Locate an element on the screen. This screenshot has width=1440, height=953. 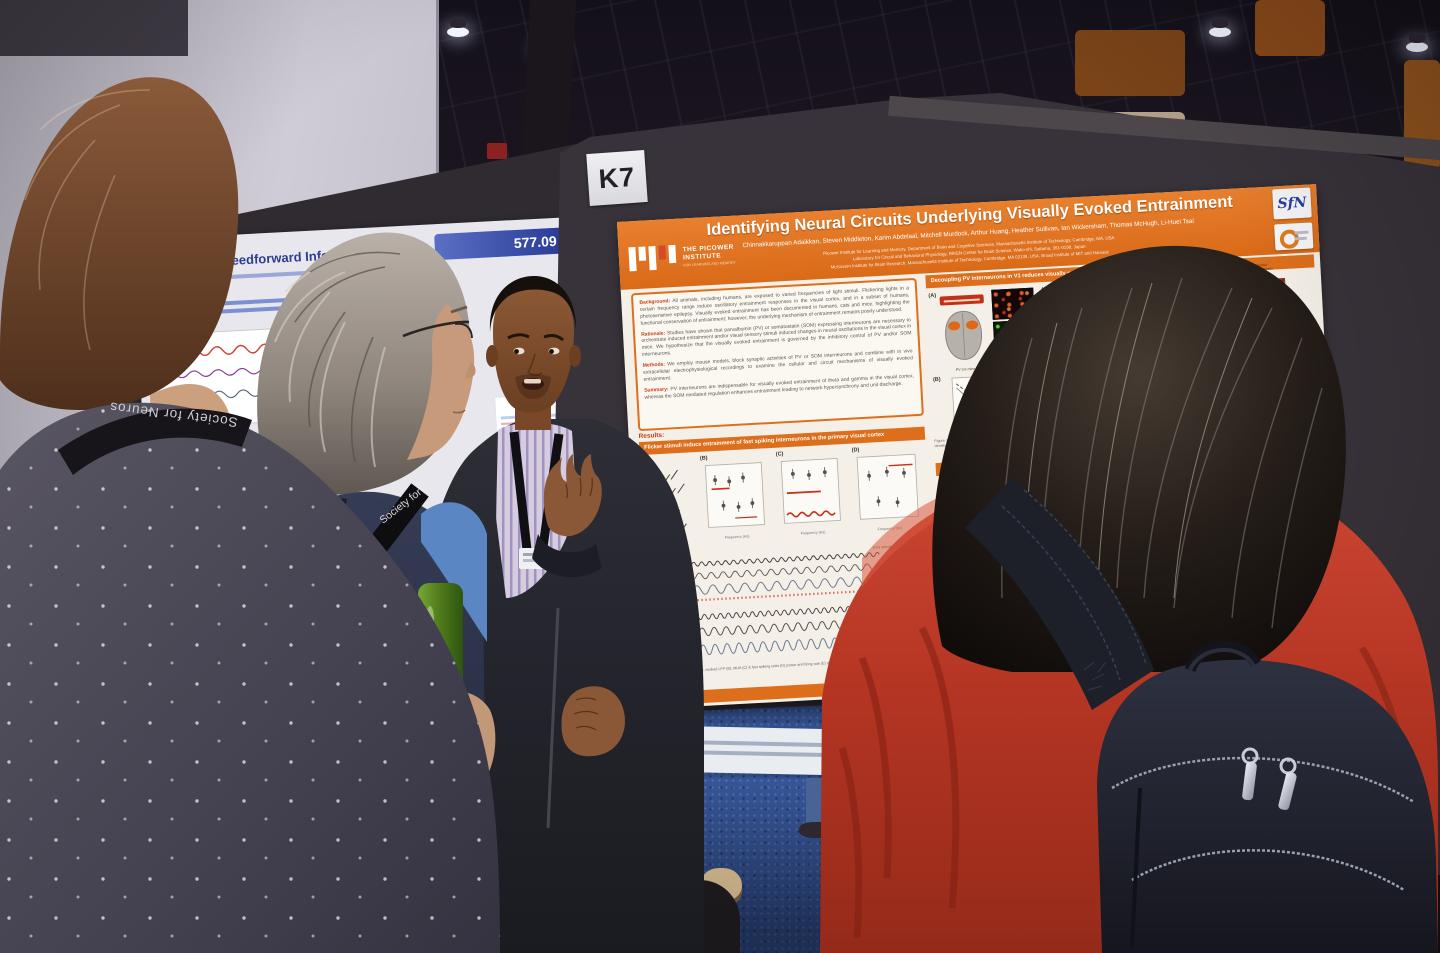
black-hair-head is located at coordinates (1139, 458).